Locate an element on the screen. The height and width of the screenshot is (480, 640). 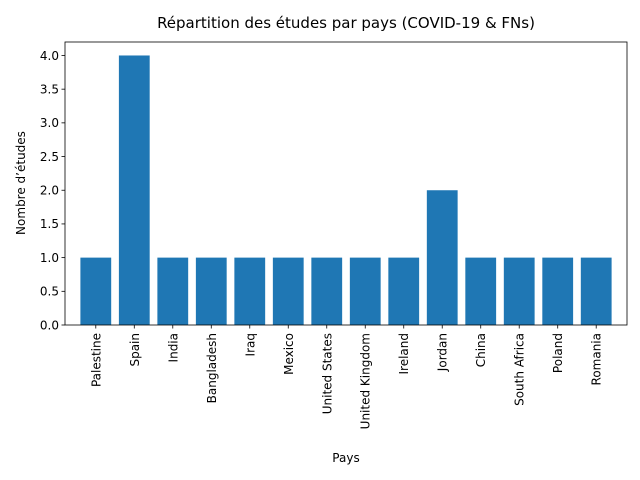
bar-united-states is located at coordinates (327, 291).